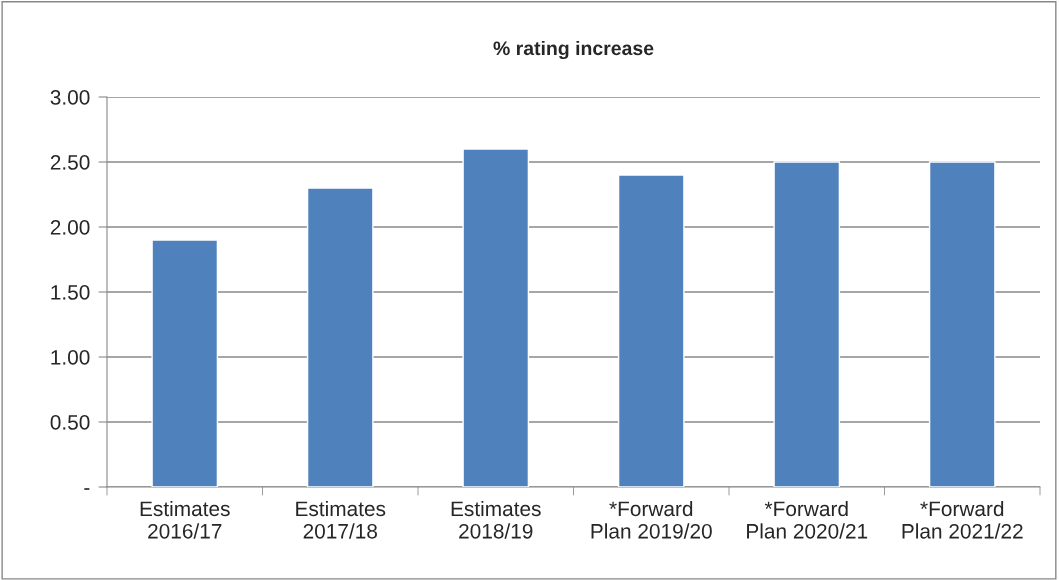 Image resolution: width=1059 pixels, height=580 pixels. Describe the element at coordinates (70, 97) in the screenshot. I see `y-tick-label: 3.00` at that location.